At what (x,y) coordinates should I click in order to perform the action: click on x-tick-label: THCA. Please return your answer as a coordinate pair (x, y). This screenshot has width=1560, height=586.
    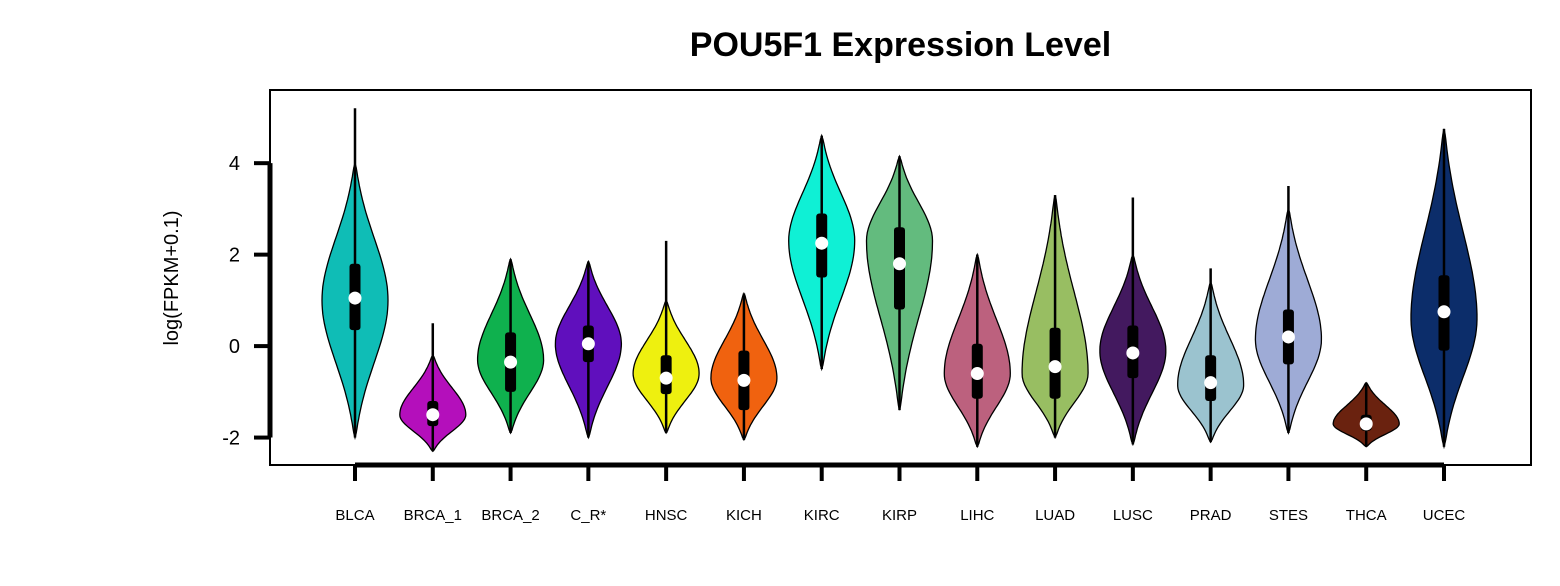
    Looking at the image, I should click on (1366, 515).